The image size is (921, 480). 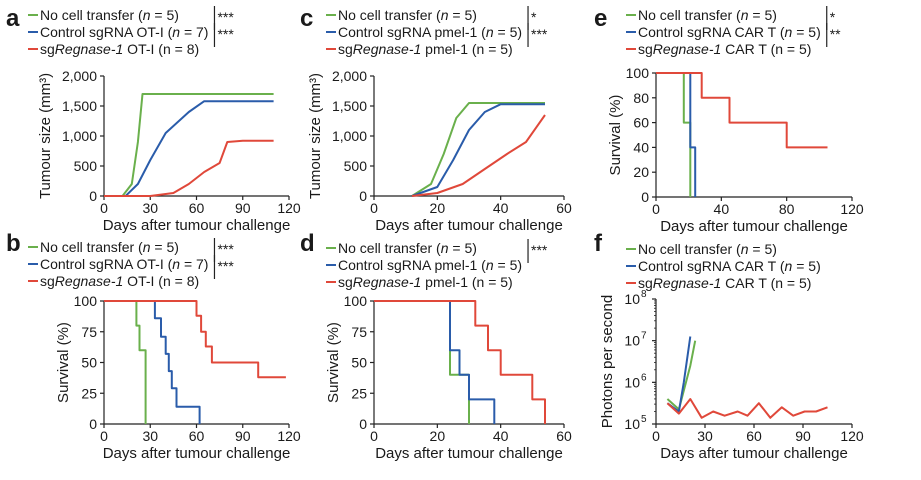 What do you see at coordinates (315, 136) in the screenshot?
I see `y-axis-label: Tumour size (mm³)` at bounding box center [315, 136].